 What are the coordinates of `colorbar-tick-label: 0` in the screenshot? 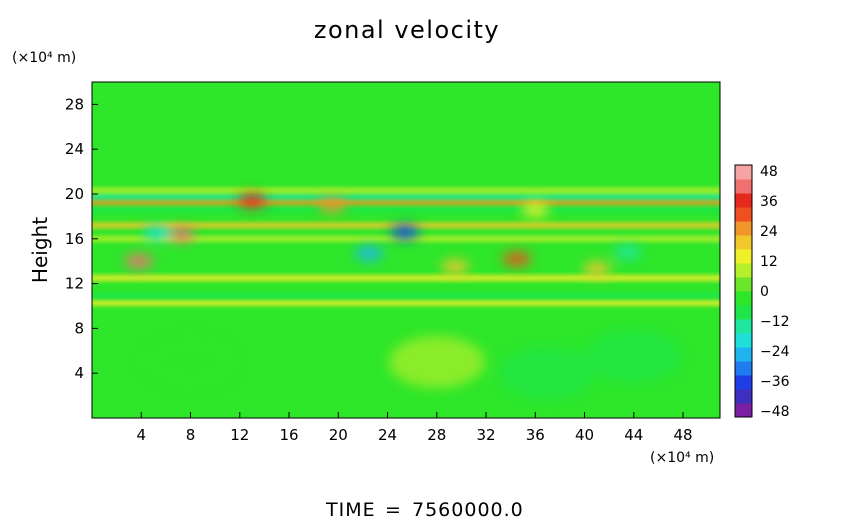 It's located at (764, 292).